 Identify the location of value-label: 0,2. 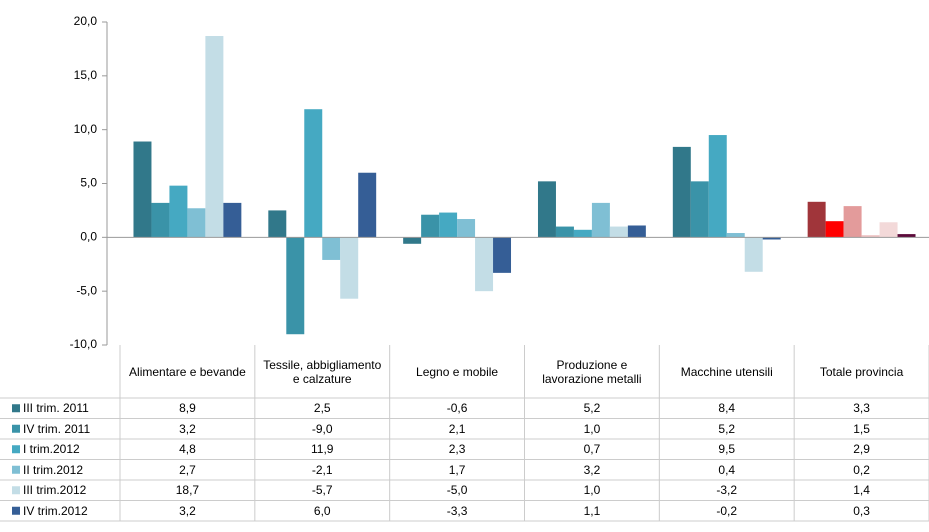
(861, 469).